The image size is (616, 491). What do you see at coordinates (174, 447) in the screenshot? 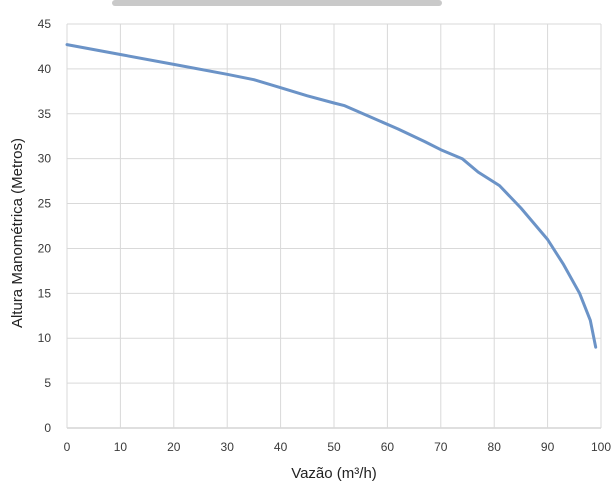
I see `x-tick-label: 20` at bounding box center [174, 447].